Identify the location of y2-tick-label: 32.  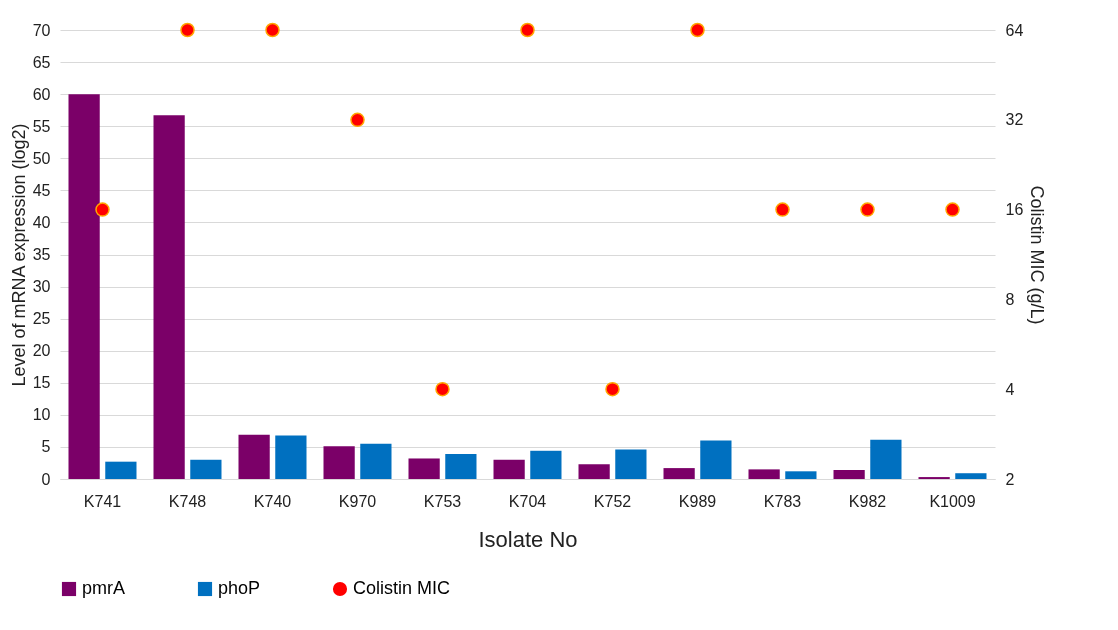
(1014, 120).